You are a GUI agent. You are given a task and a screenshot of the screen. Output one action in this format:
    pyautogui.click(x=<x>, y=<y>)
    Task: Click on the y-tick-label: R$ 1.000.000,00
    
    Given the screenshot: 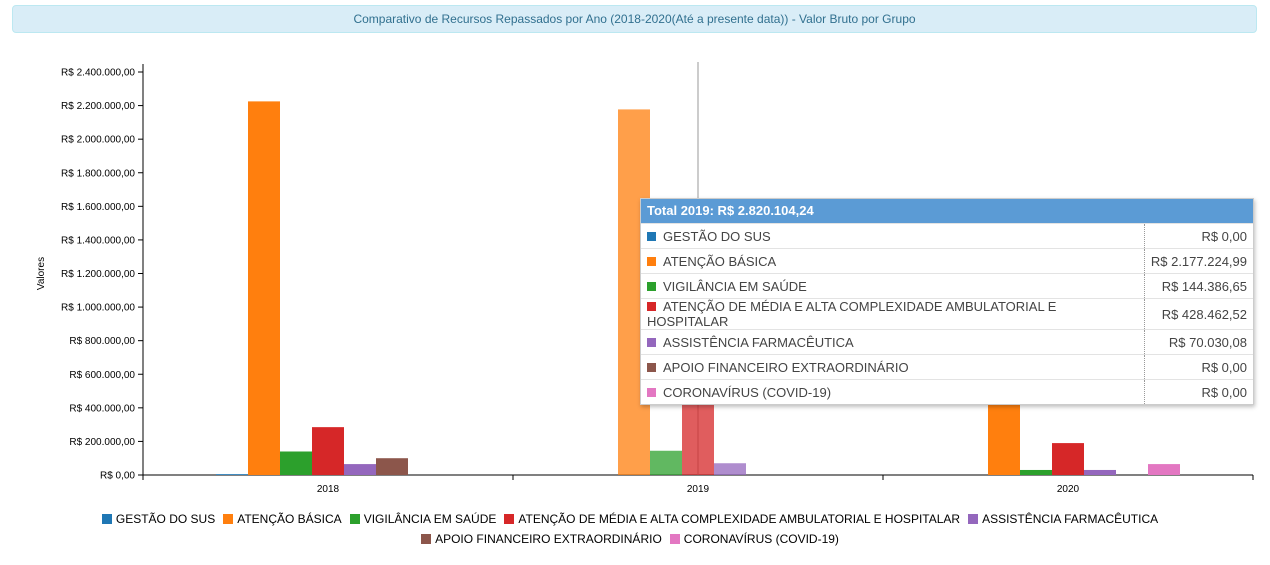 What is the action you would take?
    pyautogui.click(x=98, y=308)
    